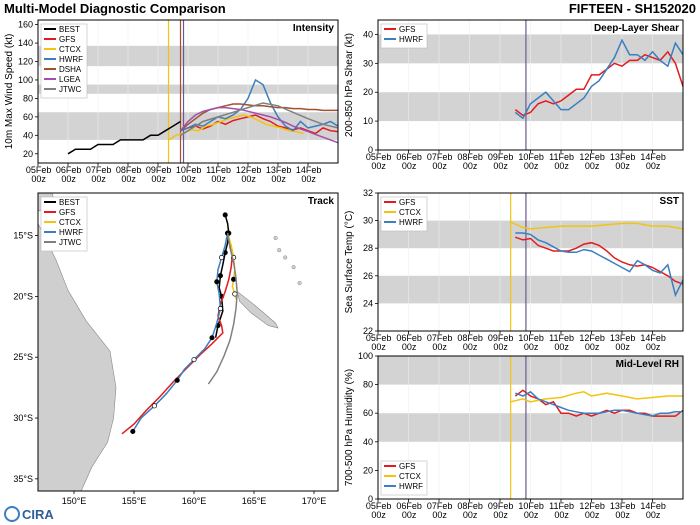  I want to click on intensity-frame, so click(188, 91).